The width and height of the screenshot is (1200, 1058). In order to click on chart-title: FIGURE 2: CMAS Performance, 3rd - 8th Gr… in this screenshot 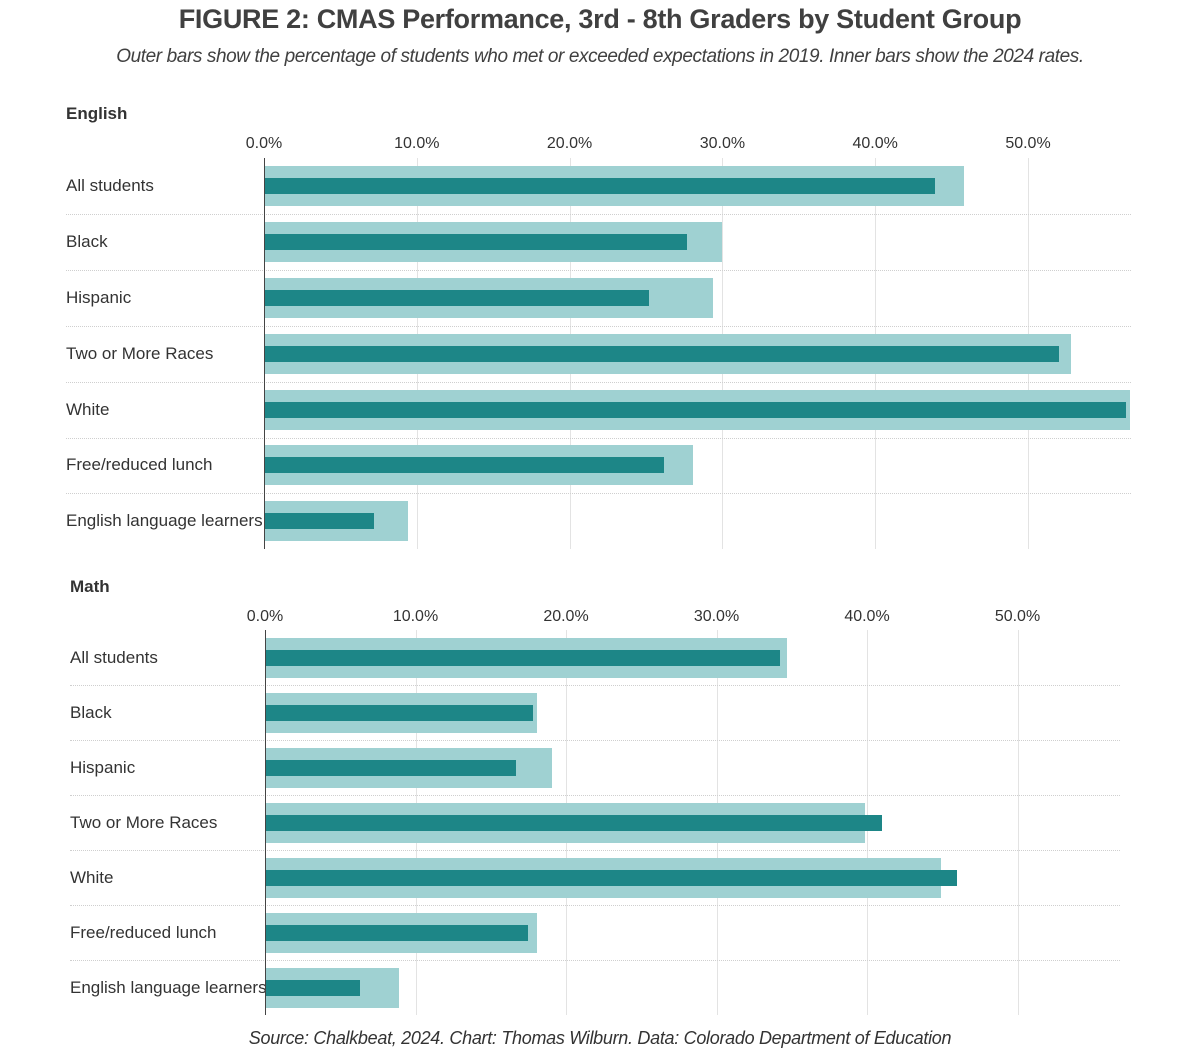, I will do `click(600, 19)`.